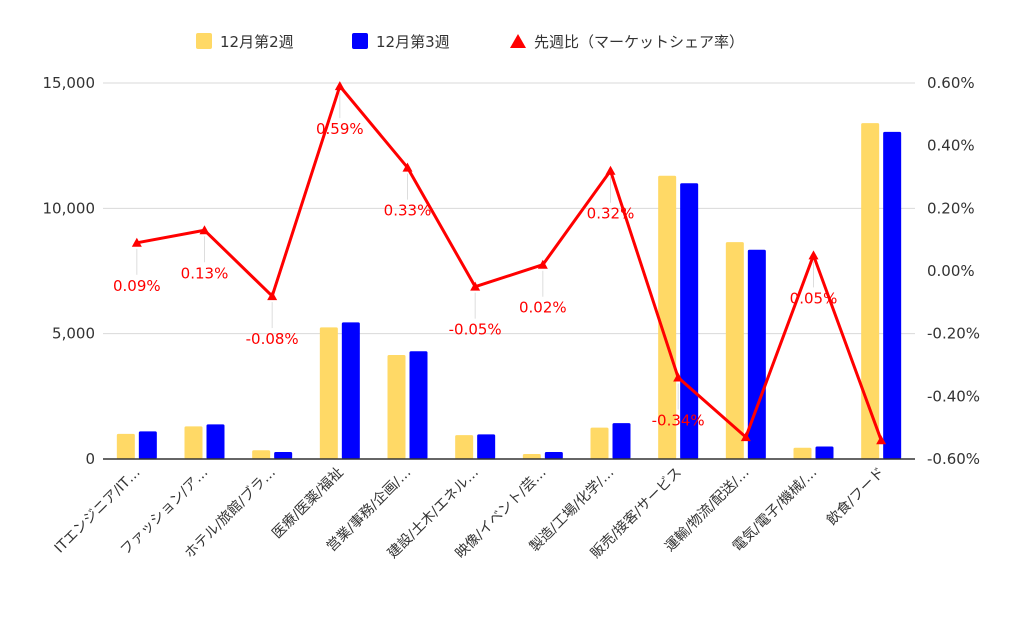 The height and width of the screenshot is (633, 1024). Describe the element at coordinates (470, 42) in the screenshot. I see `legend: 12月第2週 12月第3週 先週比（マーケットシェア率）` at that location.